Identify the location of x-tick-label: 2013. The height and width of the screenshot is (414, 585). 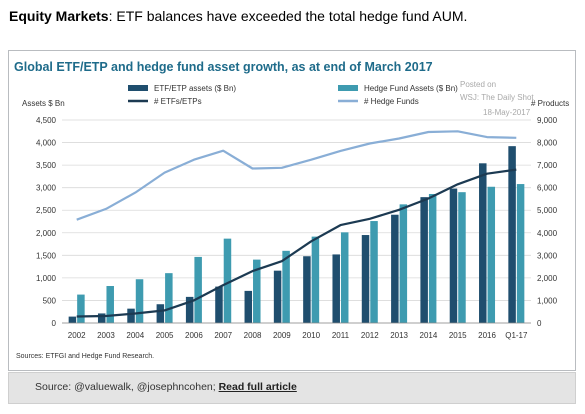
(399, 335).